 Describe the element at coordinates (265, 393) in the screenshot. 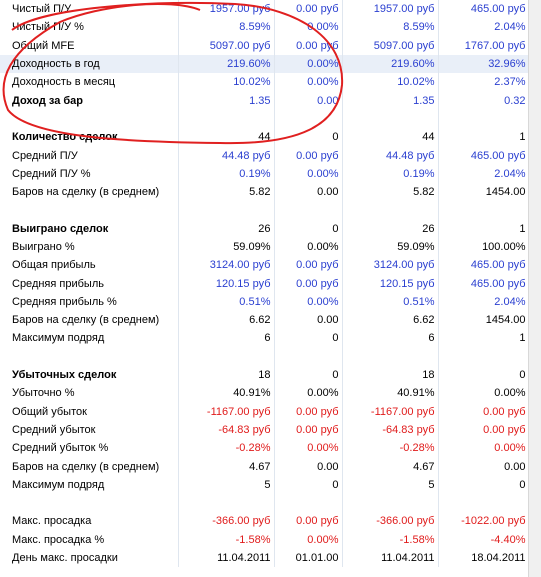

I see `table-row: Убыточно % 40.91% 0.00% 40.91% 0.00%` at that location.